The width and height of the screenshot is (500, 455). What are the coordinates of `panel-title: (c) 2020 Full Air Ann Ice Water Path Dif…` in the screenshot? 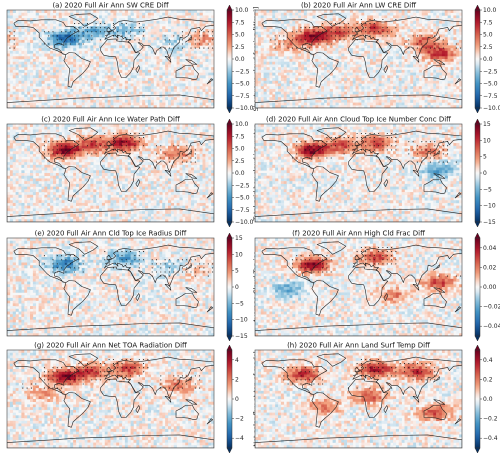 It's located at (110, 120).